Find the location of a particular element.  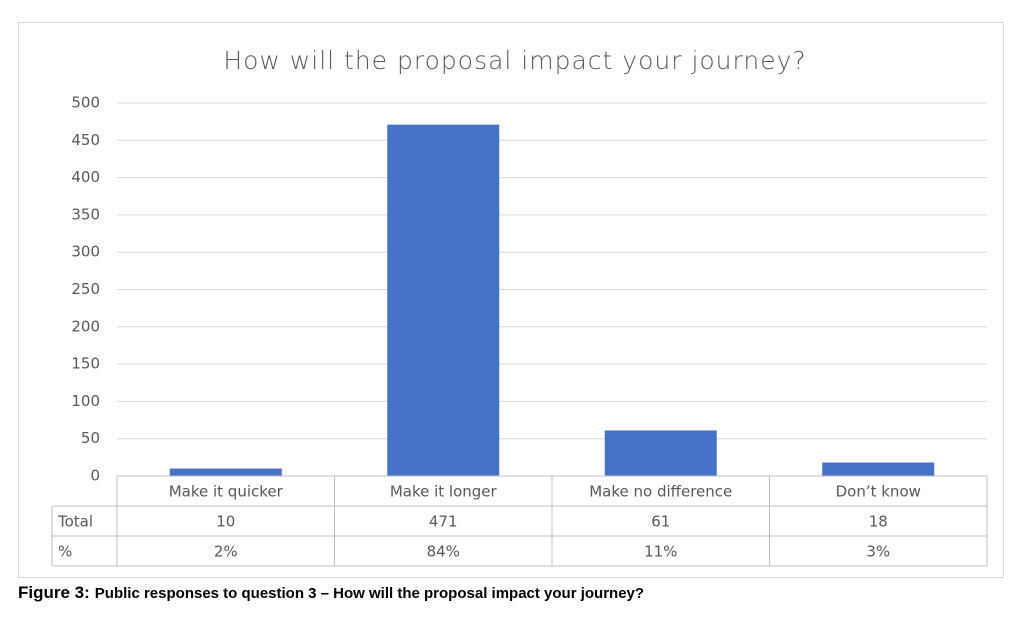

y-tick-label: 0 is located at coordinates (95, 476).